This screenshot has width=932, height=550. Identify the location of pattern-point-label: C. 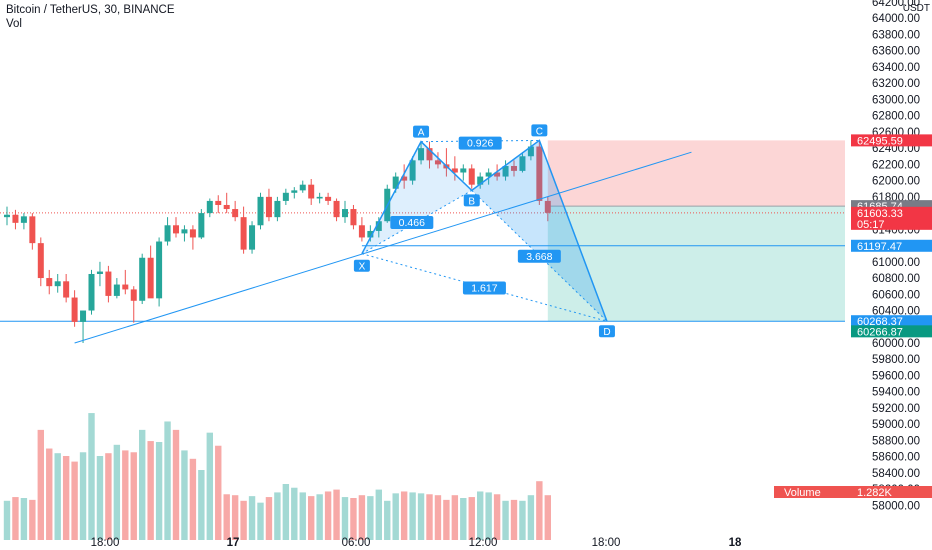
(539, 131).